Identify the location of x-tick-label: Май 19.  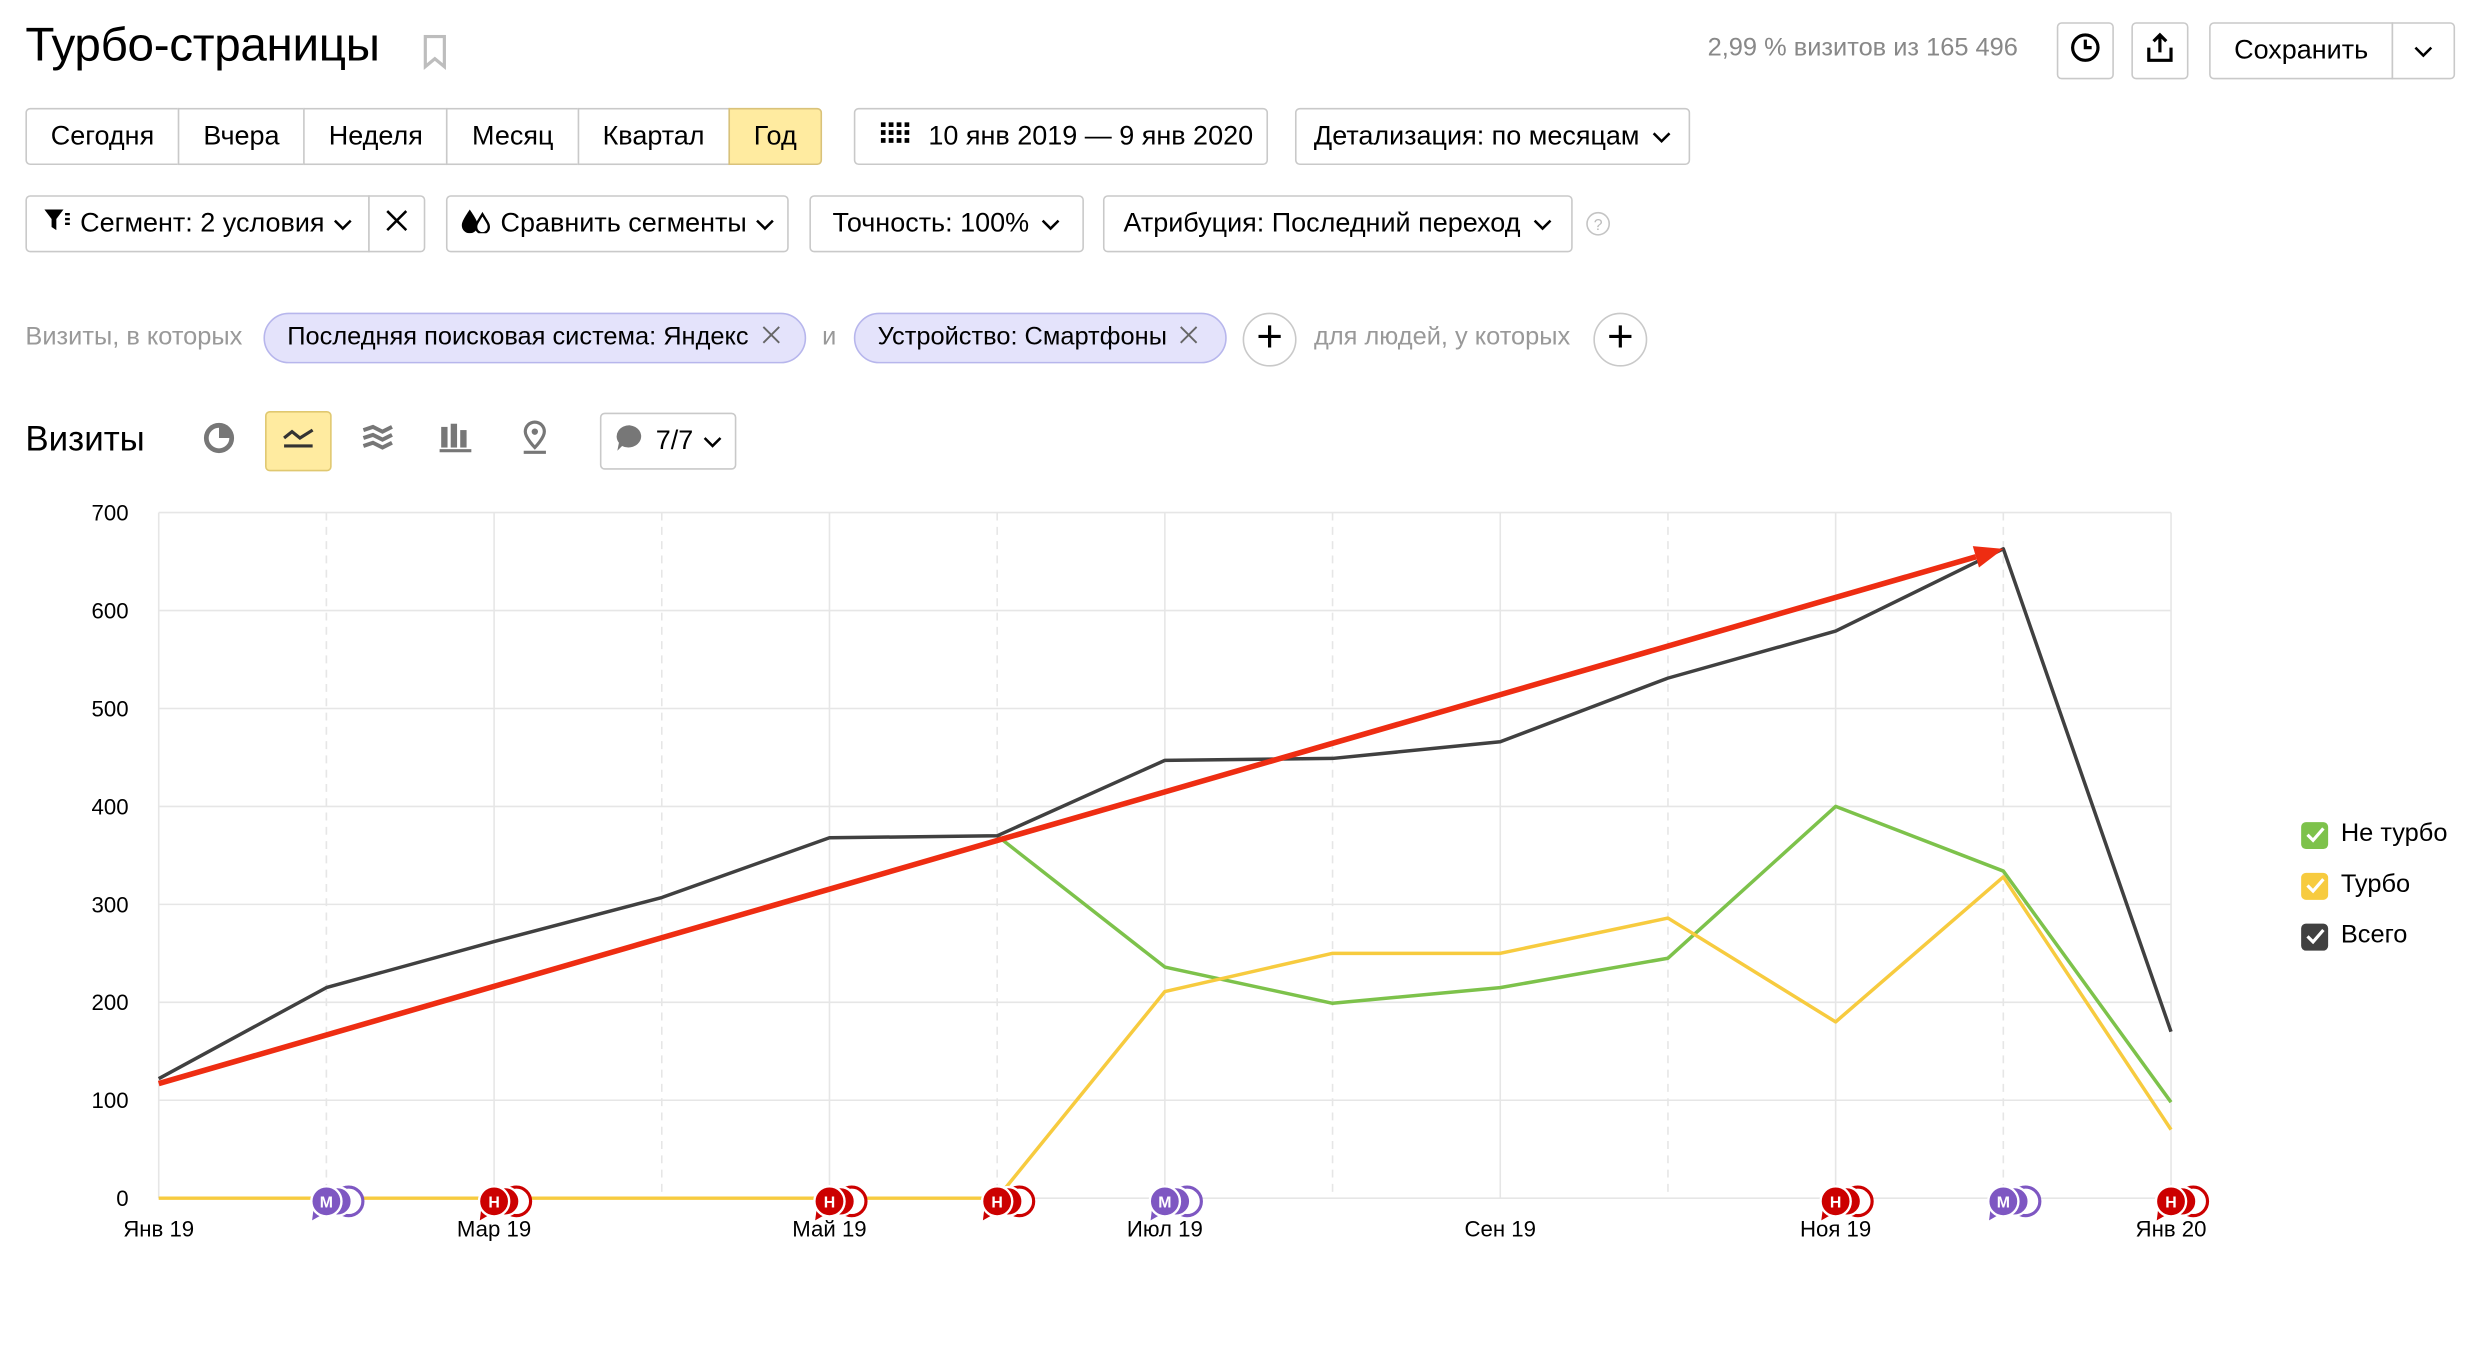
(829, 1228).